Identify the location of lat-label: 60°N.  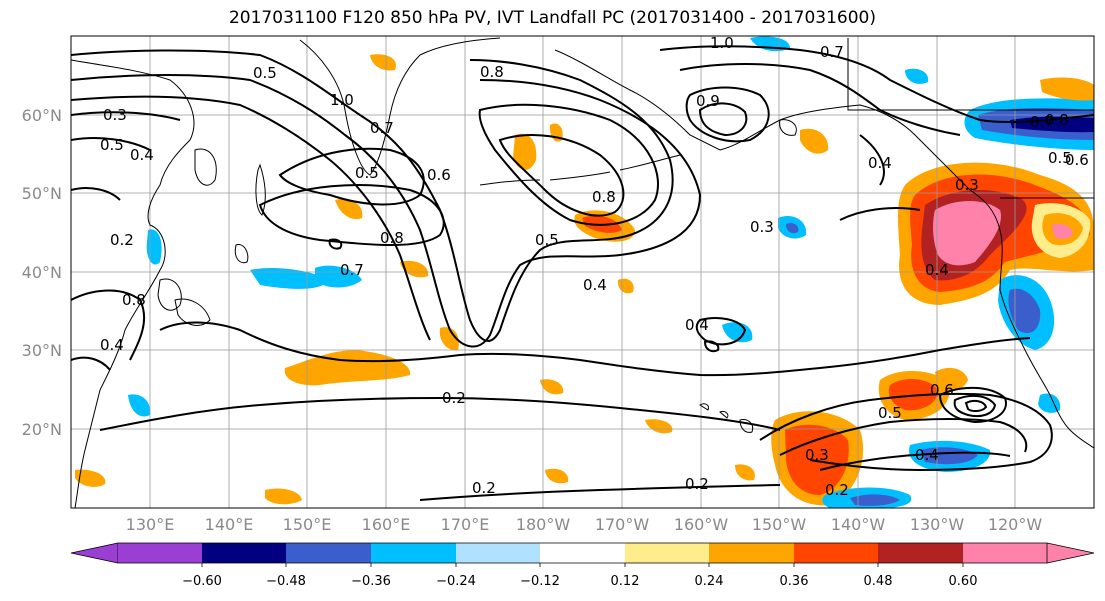
(42, 115).